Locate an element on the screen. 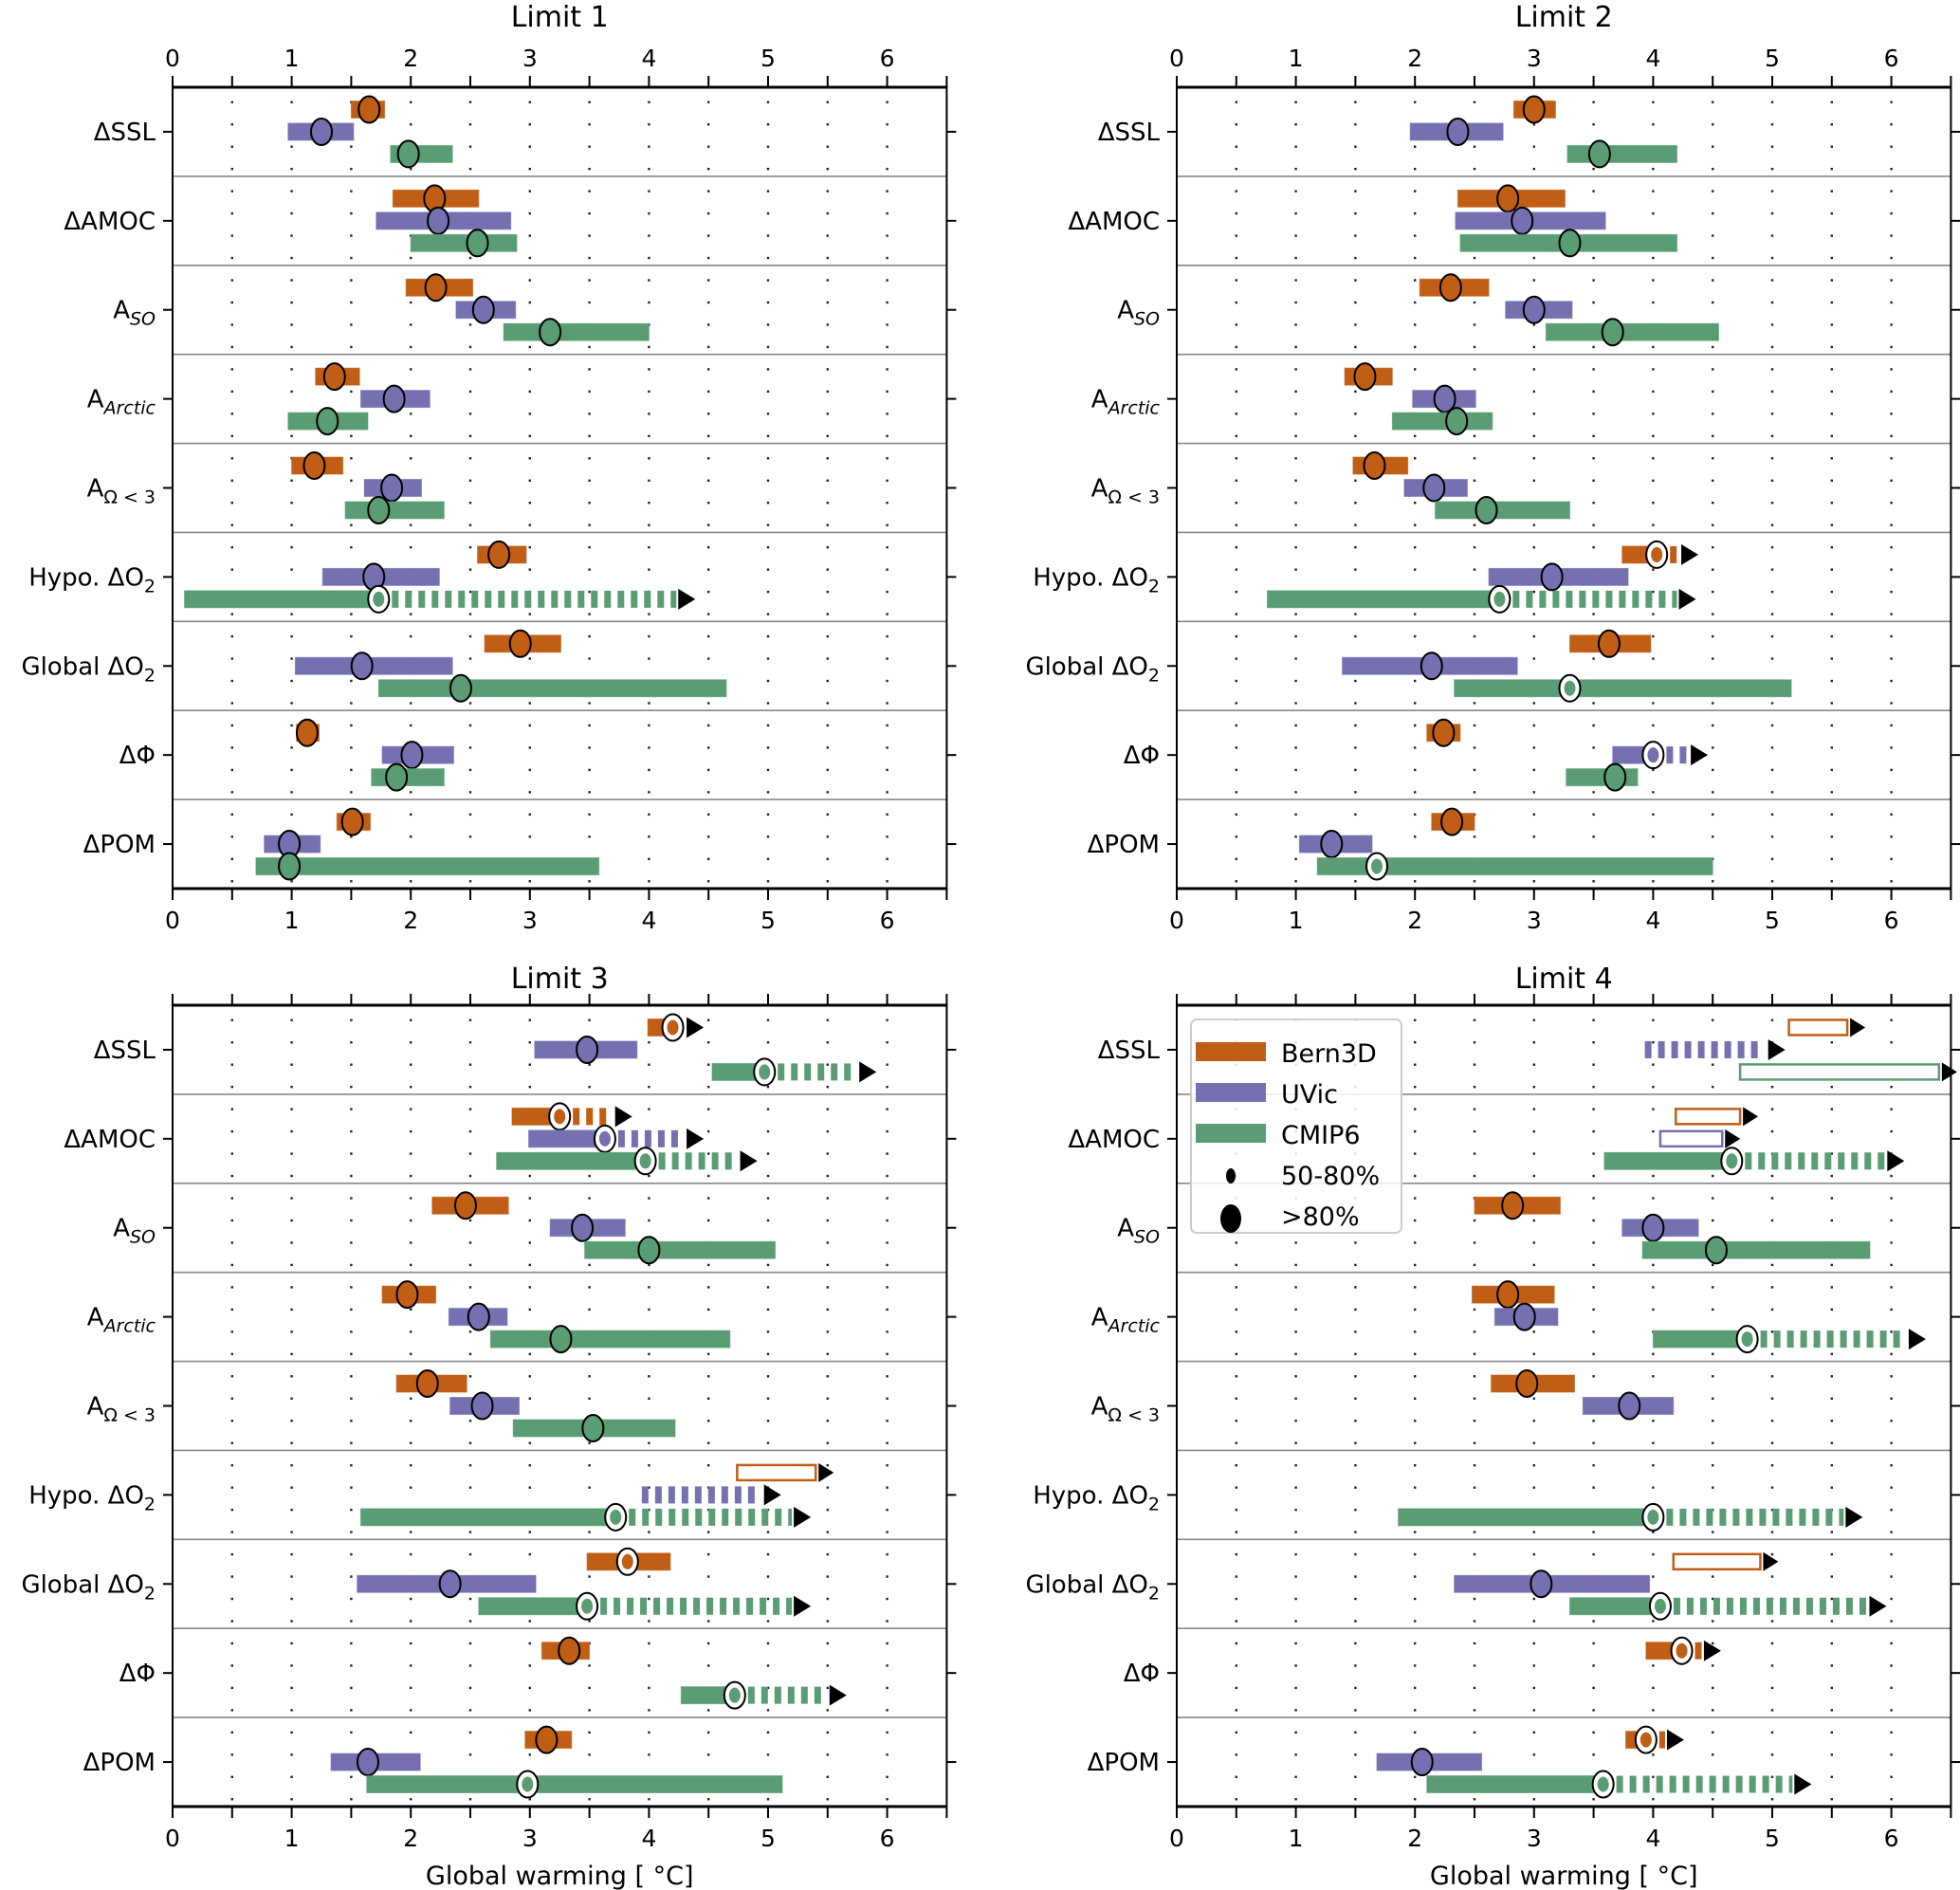 This screenshot has height=1890, width=1960. data-bar-uvic is located at coordinates (1628, 1406).